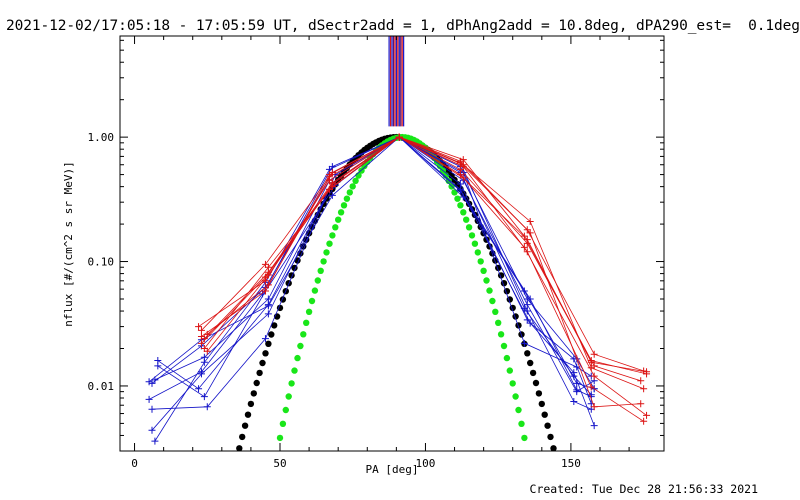  I want to click on y-axis-label: nflux [#/(cm^2 s sr MeV)], so click(68, 244).